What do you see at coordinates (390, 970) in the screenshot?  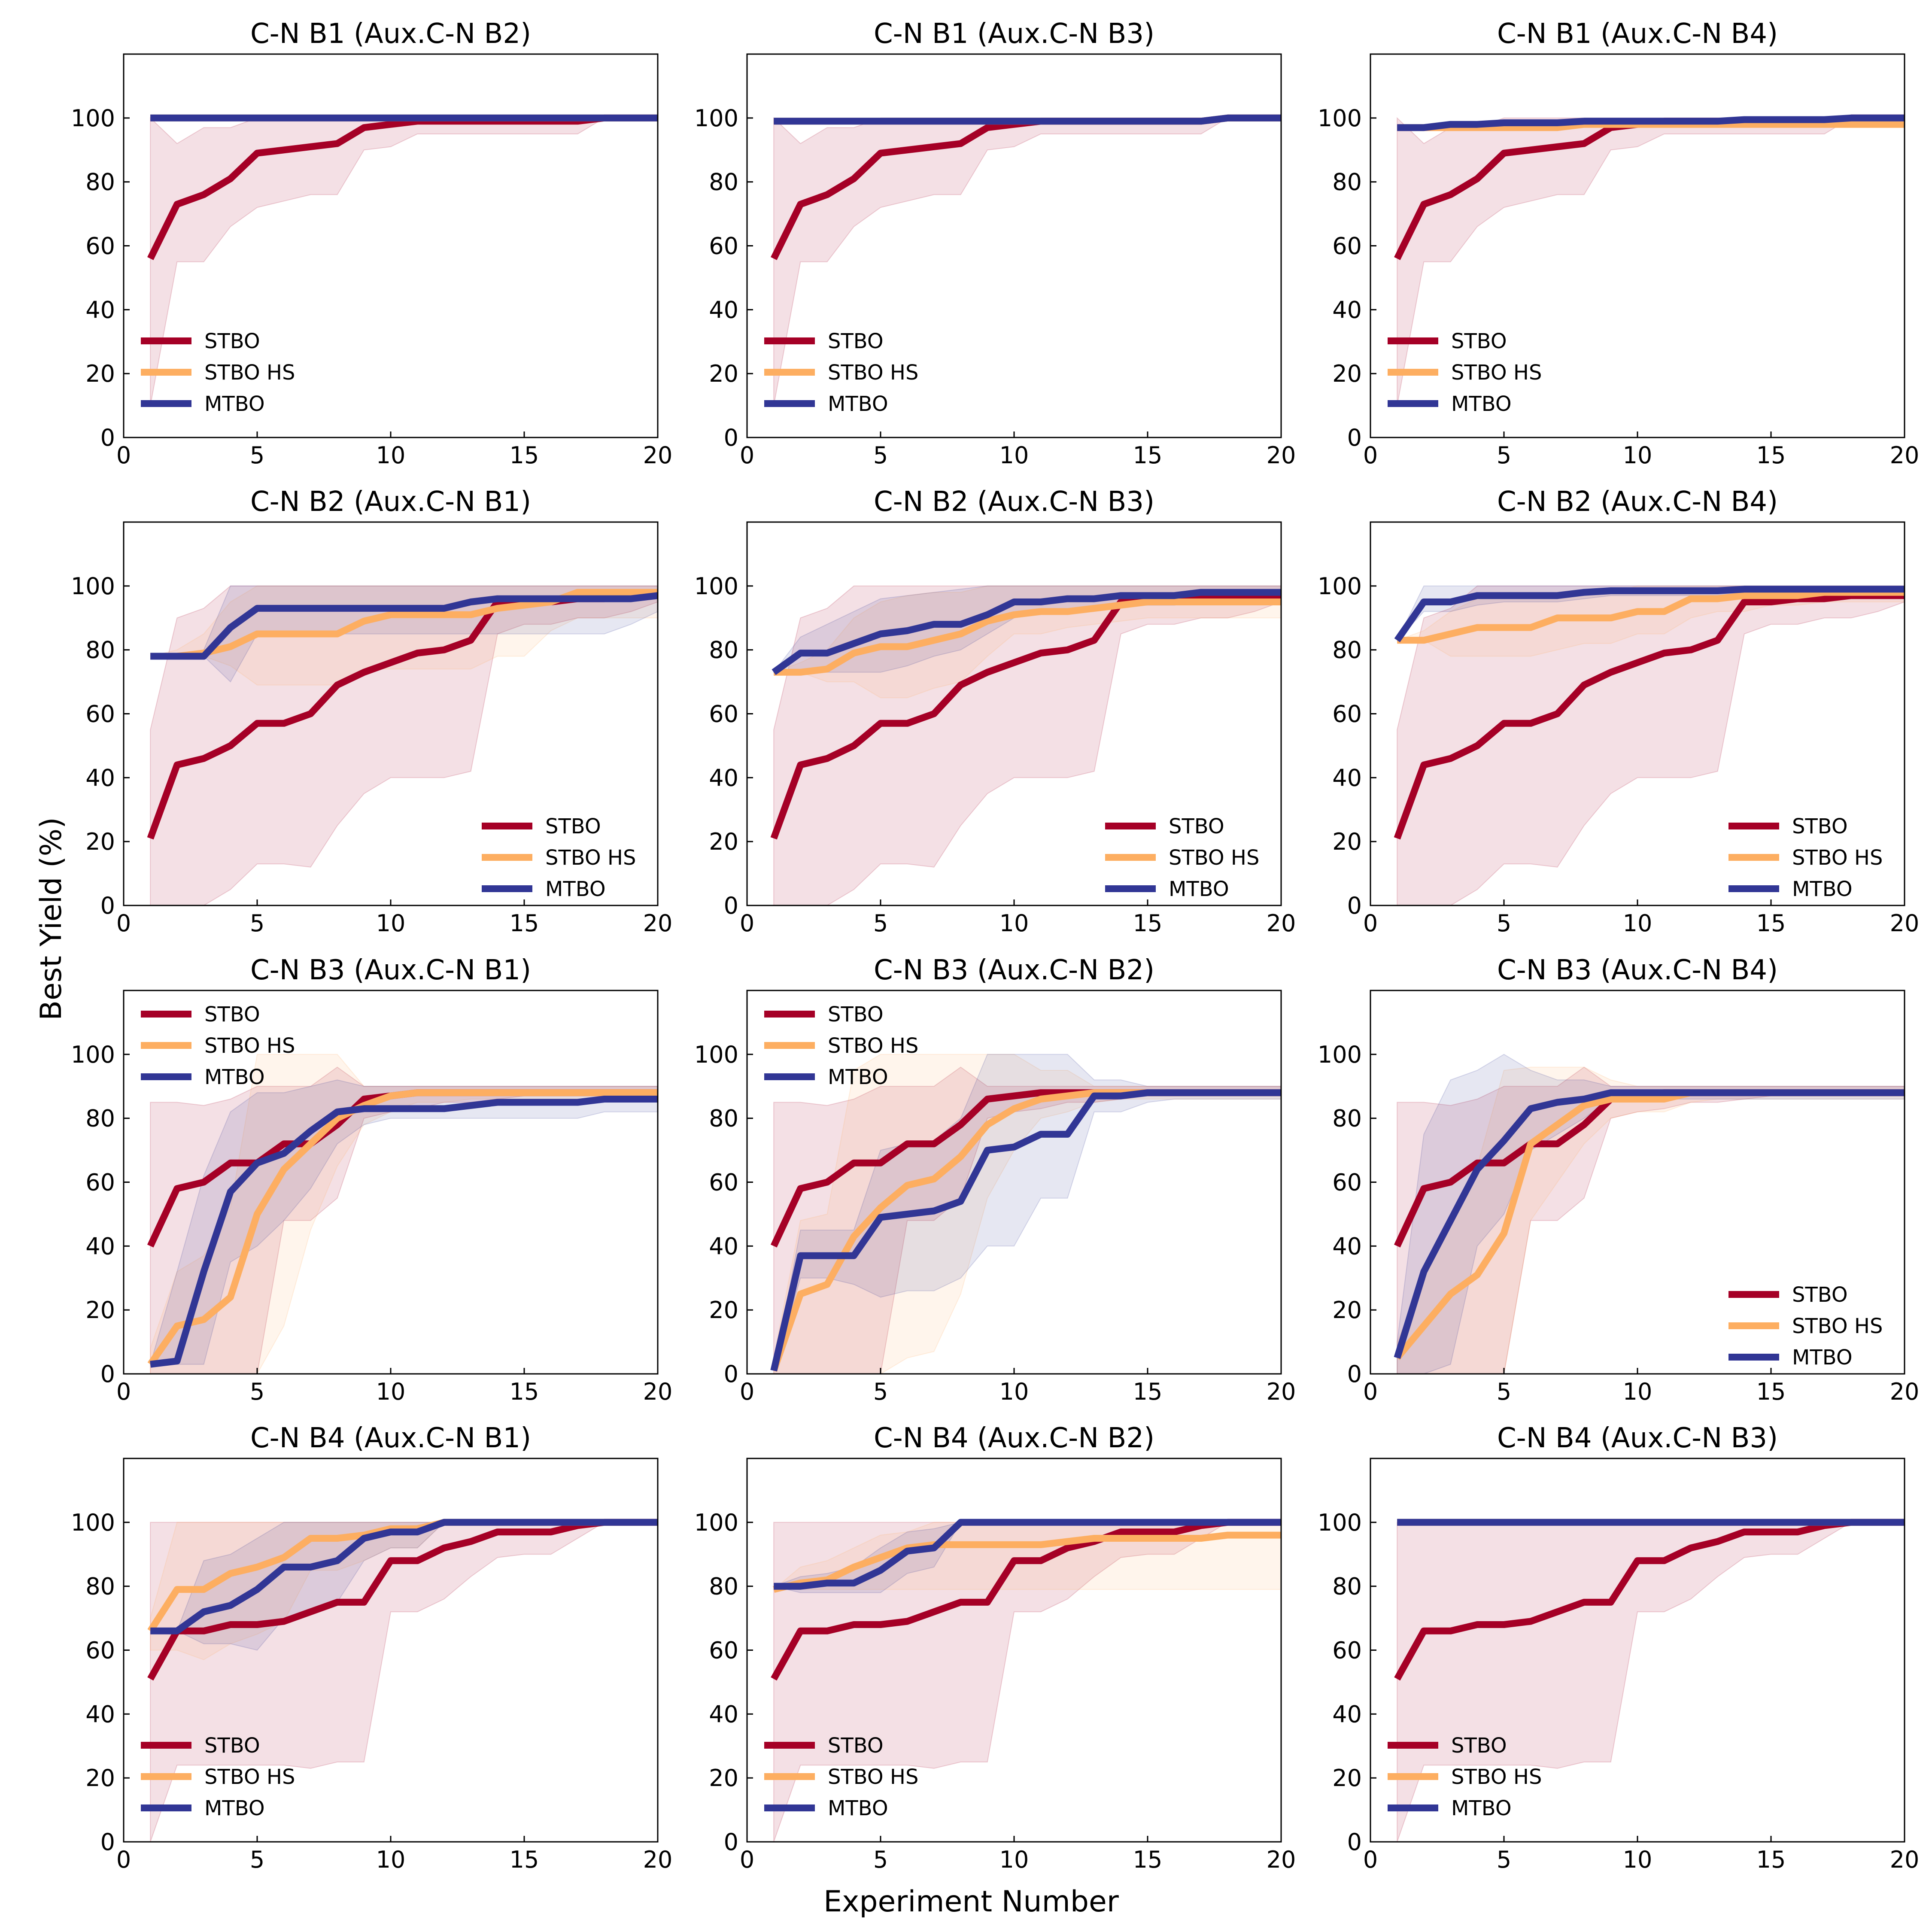 I see `chart-title: C-N B3 (Aux.C-N B1)` at bounding box center [390, 970].